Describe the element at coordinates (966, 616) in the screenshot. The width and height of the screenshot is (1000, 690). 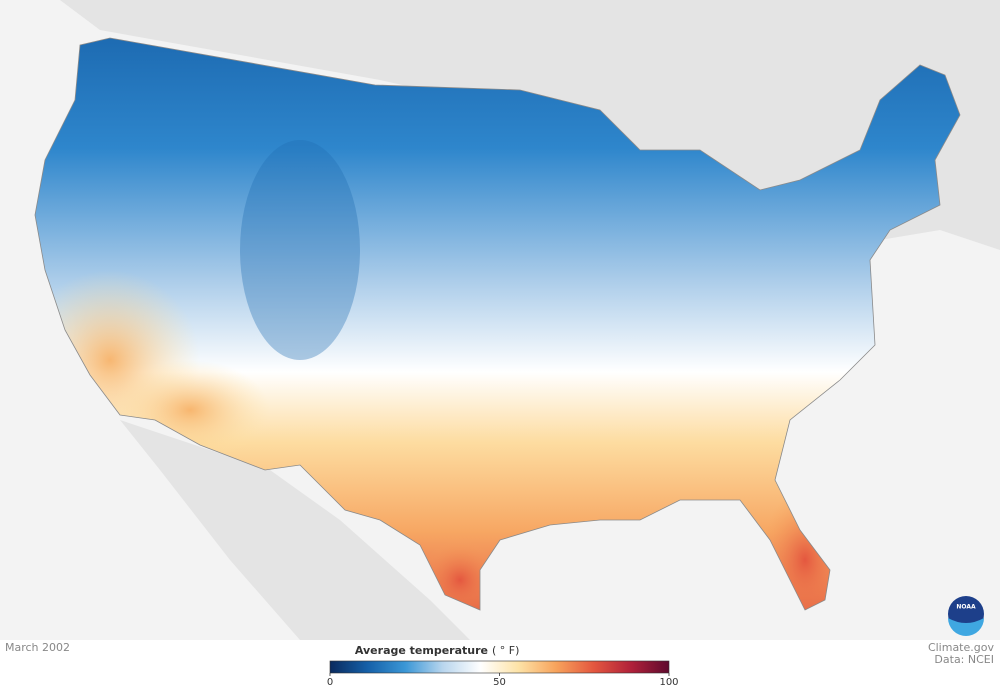
I see `noaa-logo: NOAA` at that location.